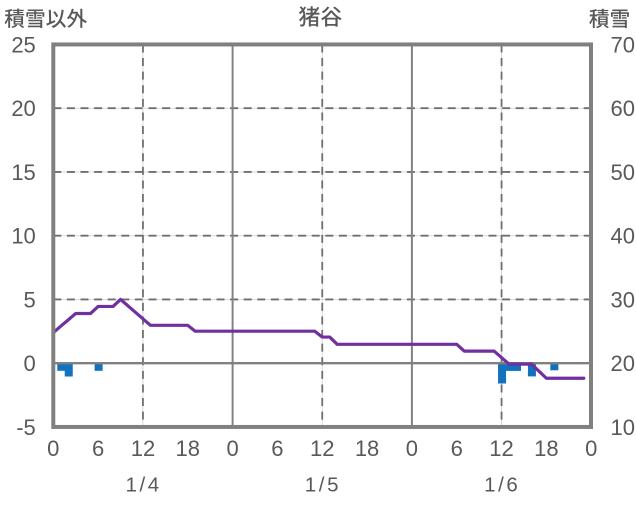  Describe the element at coordinates (623, 44) in the screenshot. I see `svg-text: 70` at that location.